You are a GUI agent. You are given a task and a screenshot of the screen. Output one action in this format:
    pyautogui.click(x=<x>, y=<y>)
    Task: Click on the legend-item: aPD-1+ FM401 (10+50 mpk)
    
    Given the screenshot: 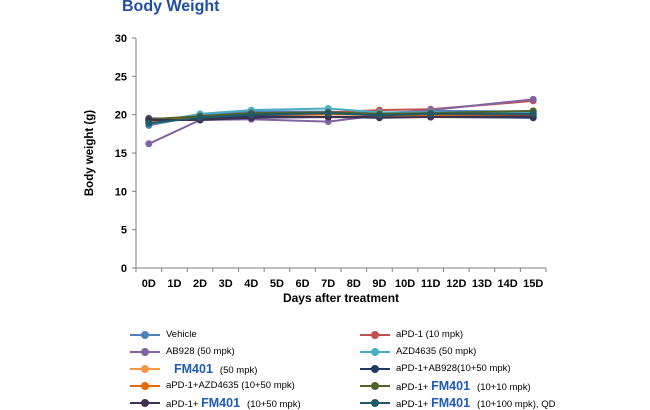 What is the action you would take?
    pyautogui.click(x=215, y=402)
    